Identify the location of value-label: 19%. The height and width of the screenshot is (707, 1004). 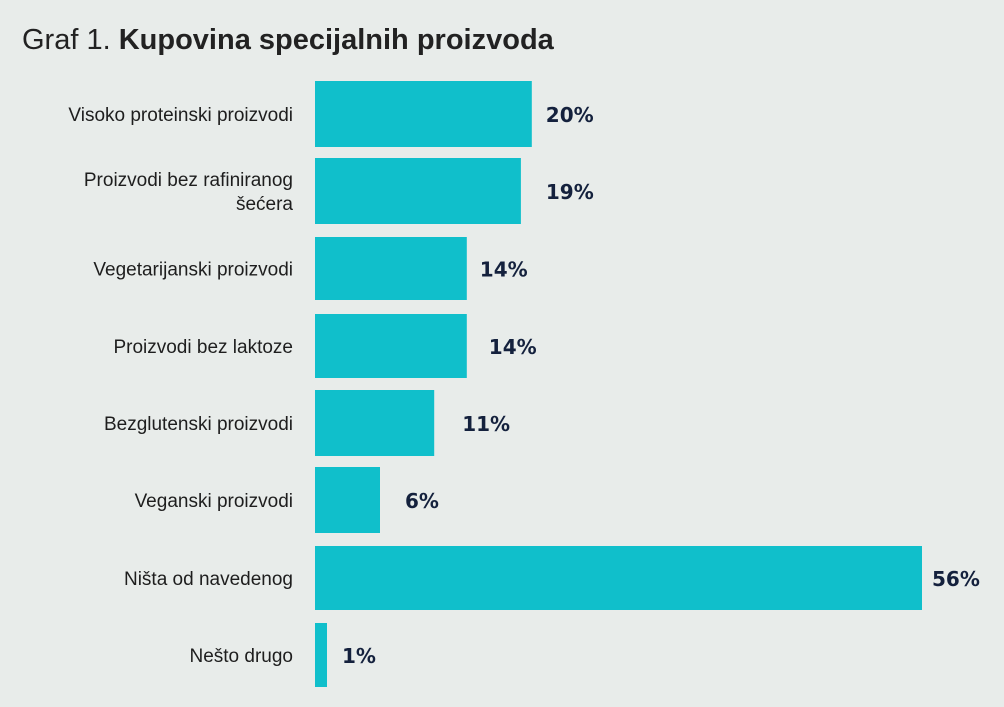
(570, 192).